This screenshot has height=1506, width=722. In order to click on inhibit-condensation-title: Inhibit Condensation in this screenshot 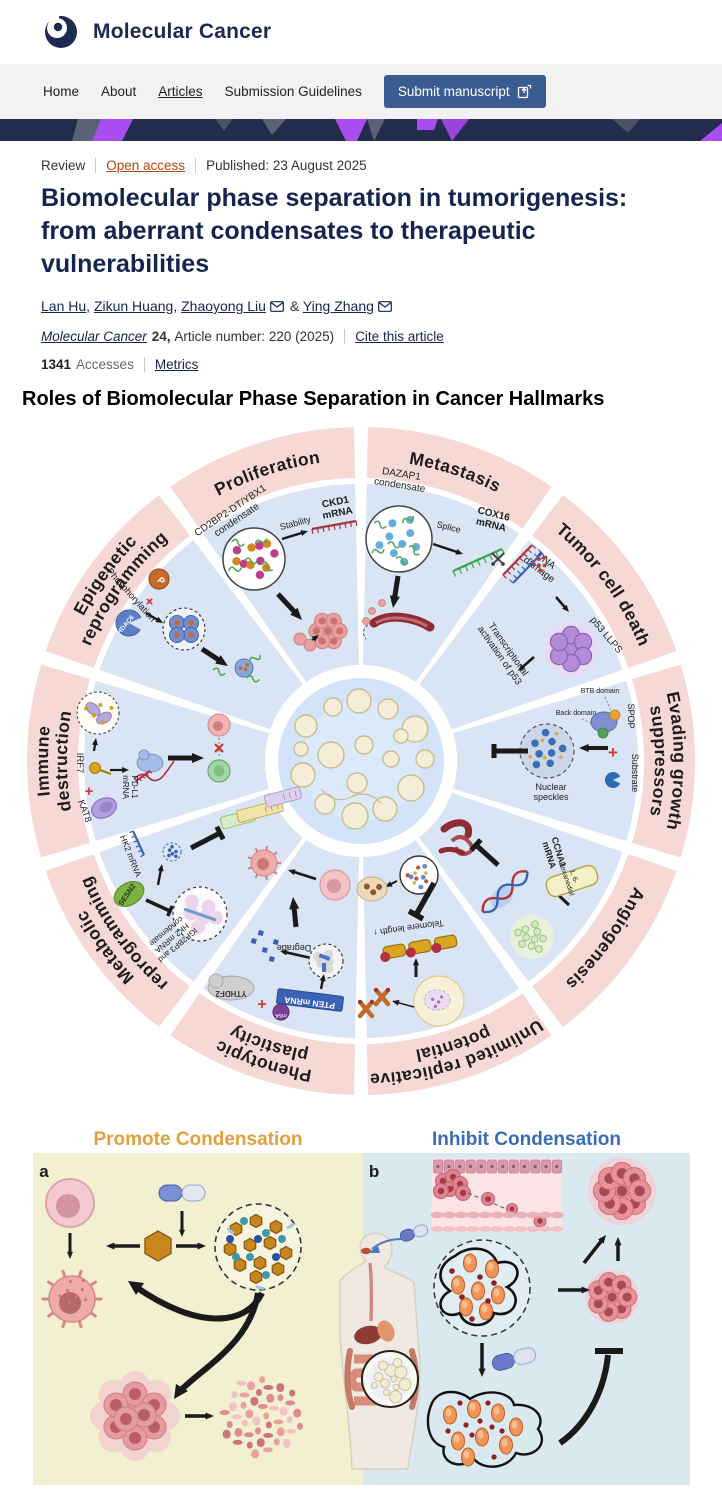, I will do `click(526, 1139)`.